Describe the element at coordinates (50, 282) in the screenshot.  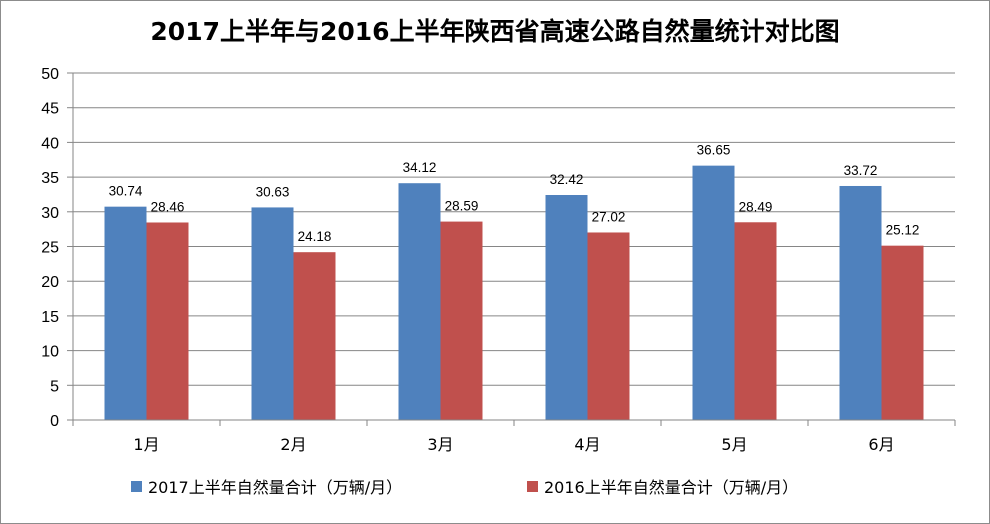
I see `y-tick-label: 20` at that location.